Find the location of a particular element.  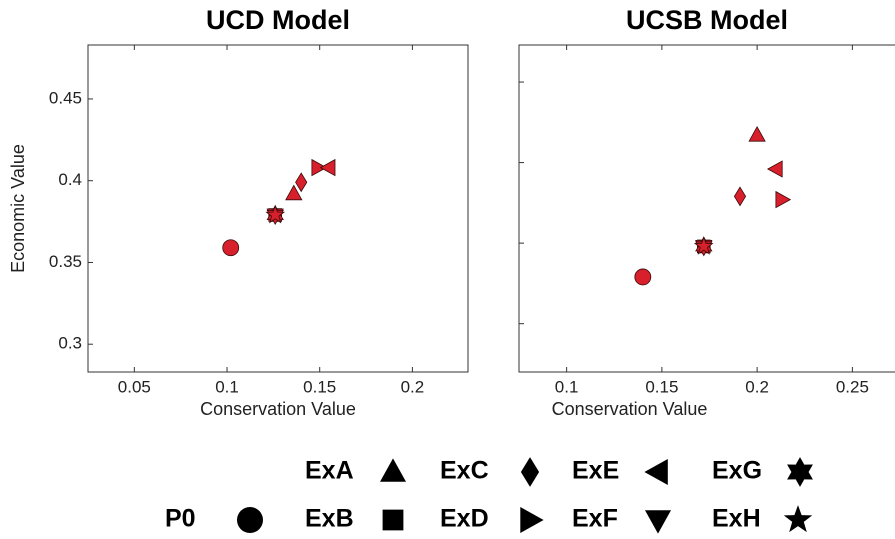

y-tick-label: 0.35 is located at coordinates (65, 261).